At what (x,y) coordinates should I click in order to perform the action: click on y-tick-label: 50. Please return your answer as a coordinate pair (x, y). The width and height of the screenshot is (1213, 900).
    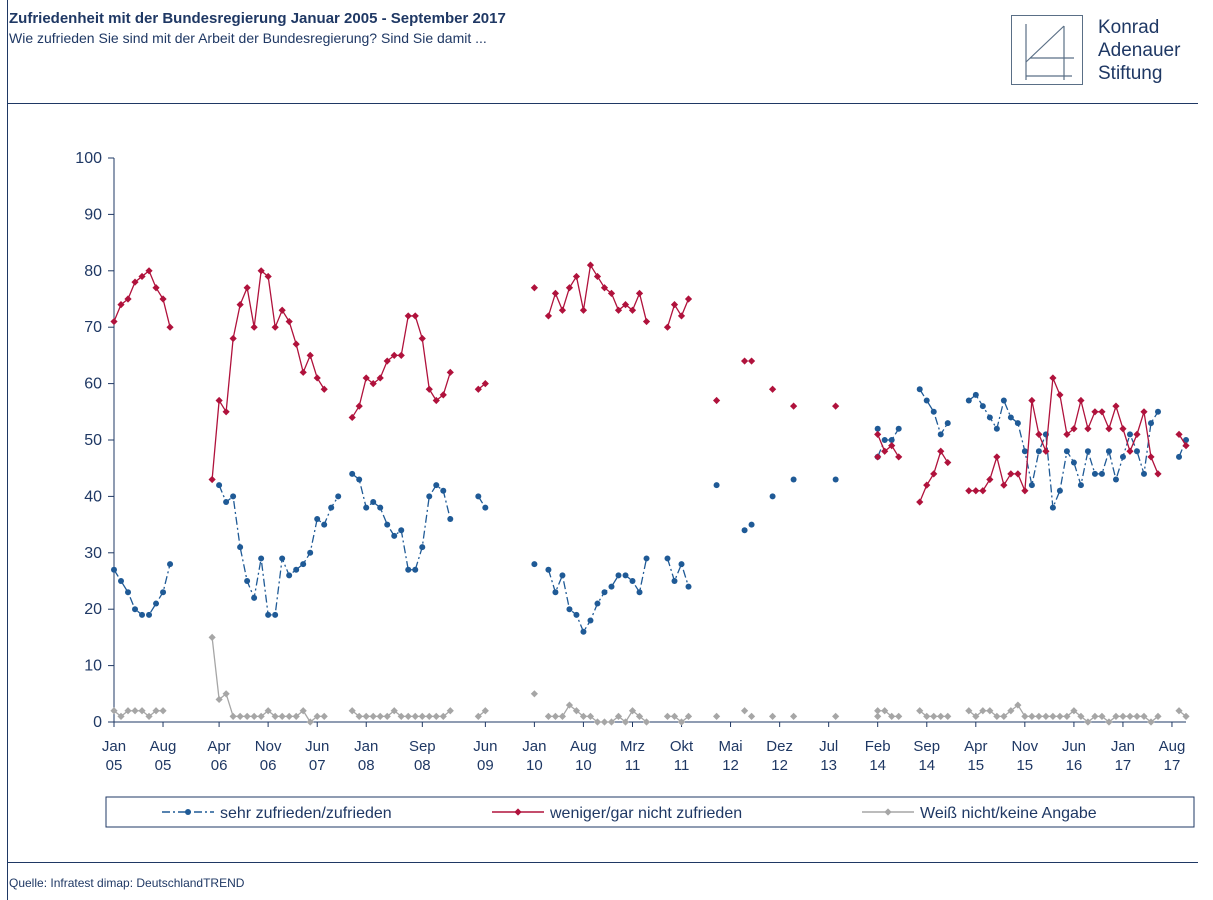
    Looking at the image, I should click on (93, 440).